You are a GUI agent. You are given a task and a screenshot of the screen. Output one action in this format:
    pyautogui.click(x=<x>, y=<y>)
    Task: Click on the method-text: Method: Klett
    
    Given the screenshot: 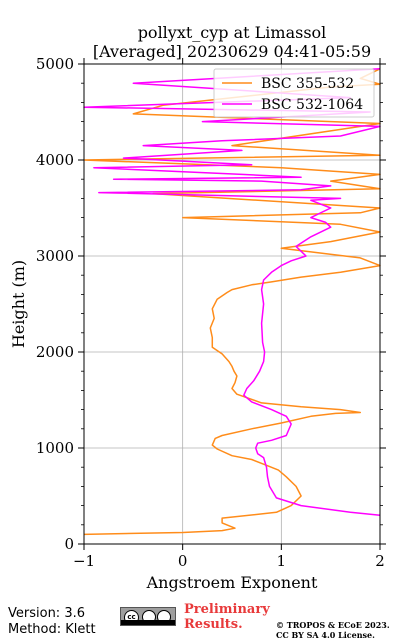 What is the action you would take?
    pyautogui.click(x=52, y=629)
    